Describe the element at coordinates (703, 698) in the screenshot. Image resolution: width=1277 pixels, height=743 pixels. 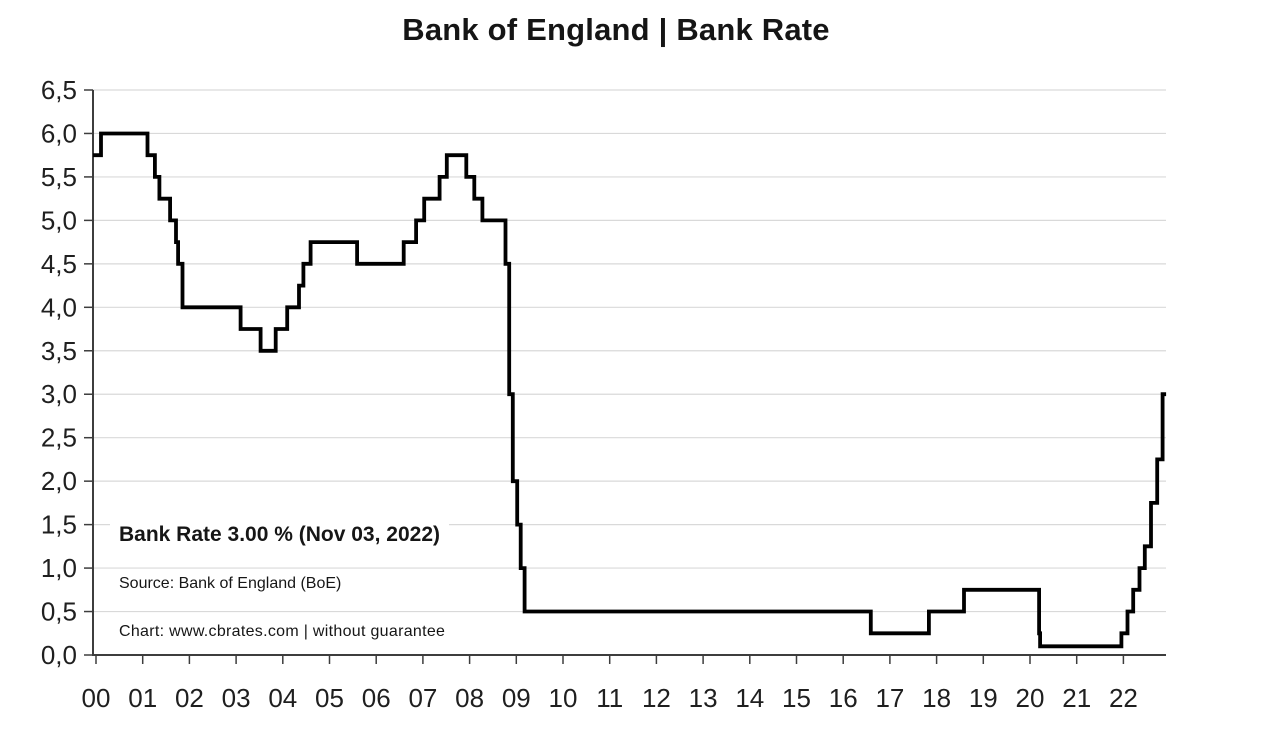
I see `x-tick-label: 13` at that location.